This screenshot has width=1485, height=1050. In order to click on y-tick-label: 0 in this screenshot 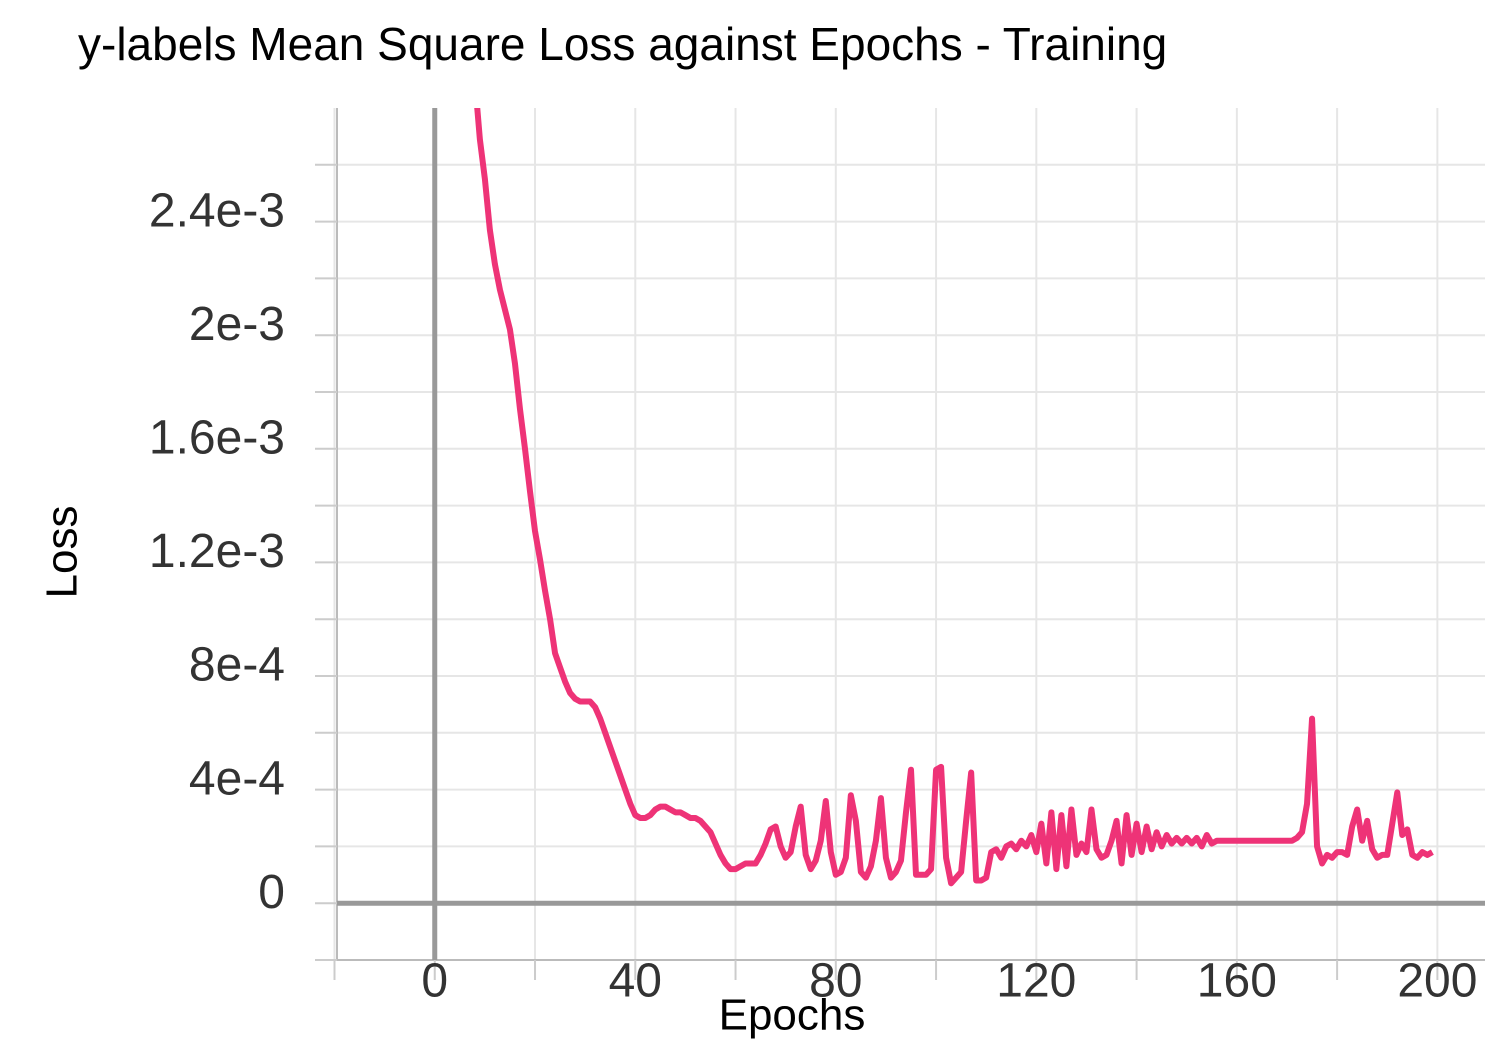, I will do `click(271, 892)`.